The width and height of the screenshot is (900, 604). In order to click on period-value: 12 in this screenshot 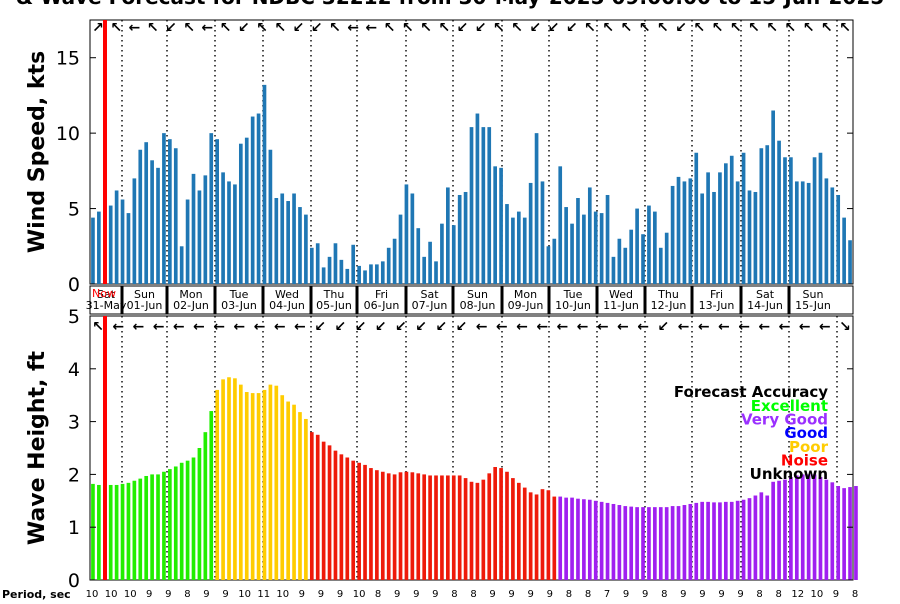, I will do `click(797, 594)`.